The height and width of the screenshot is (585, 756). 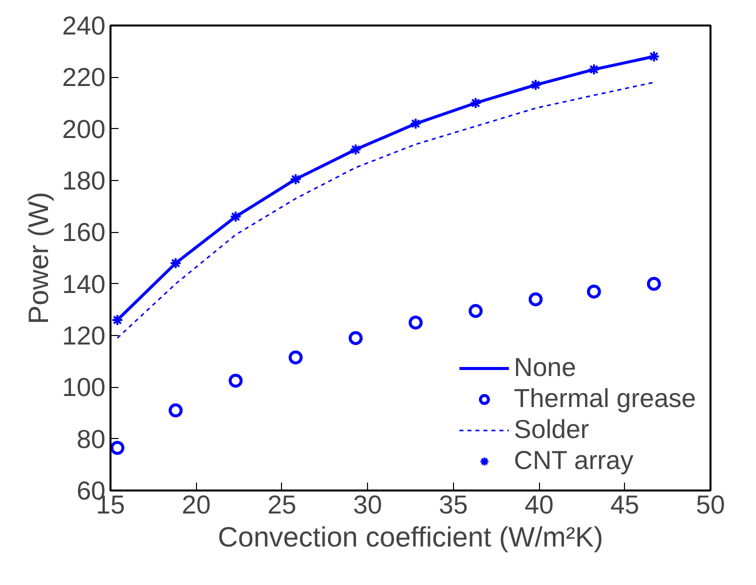 I want to click on legend-label: Thermal grease, so click(x=605, y=398).